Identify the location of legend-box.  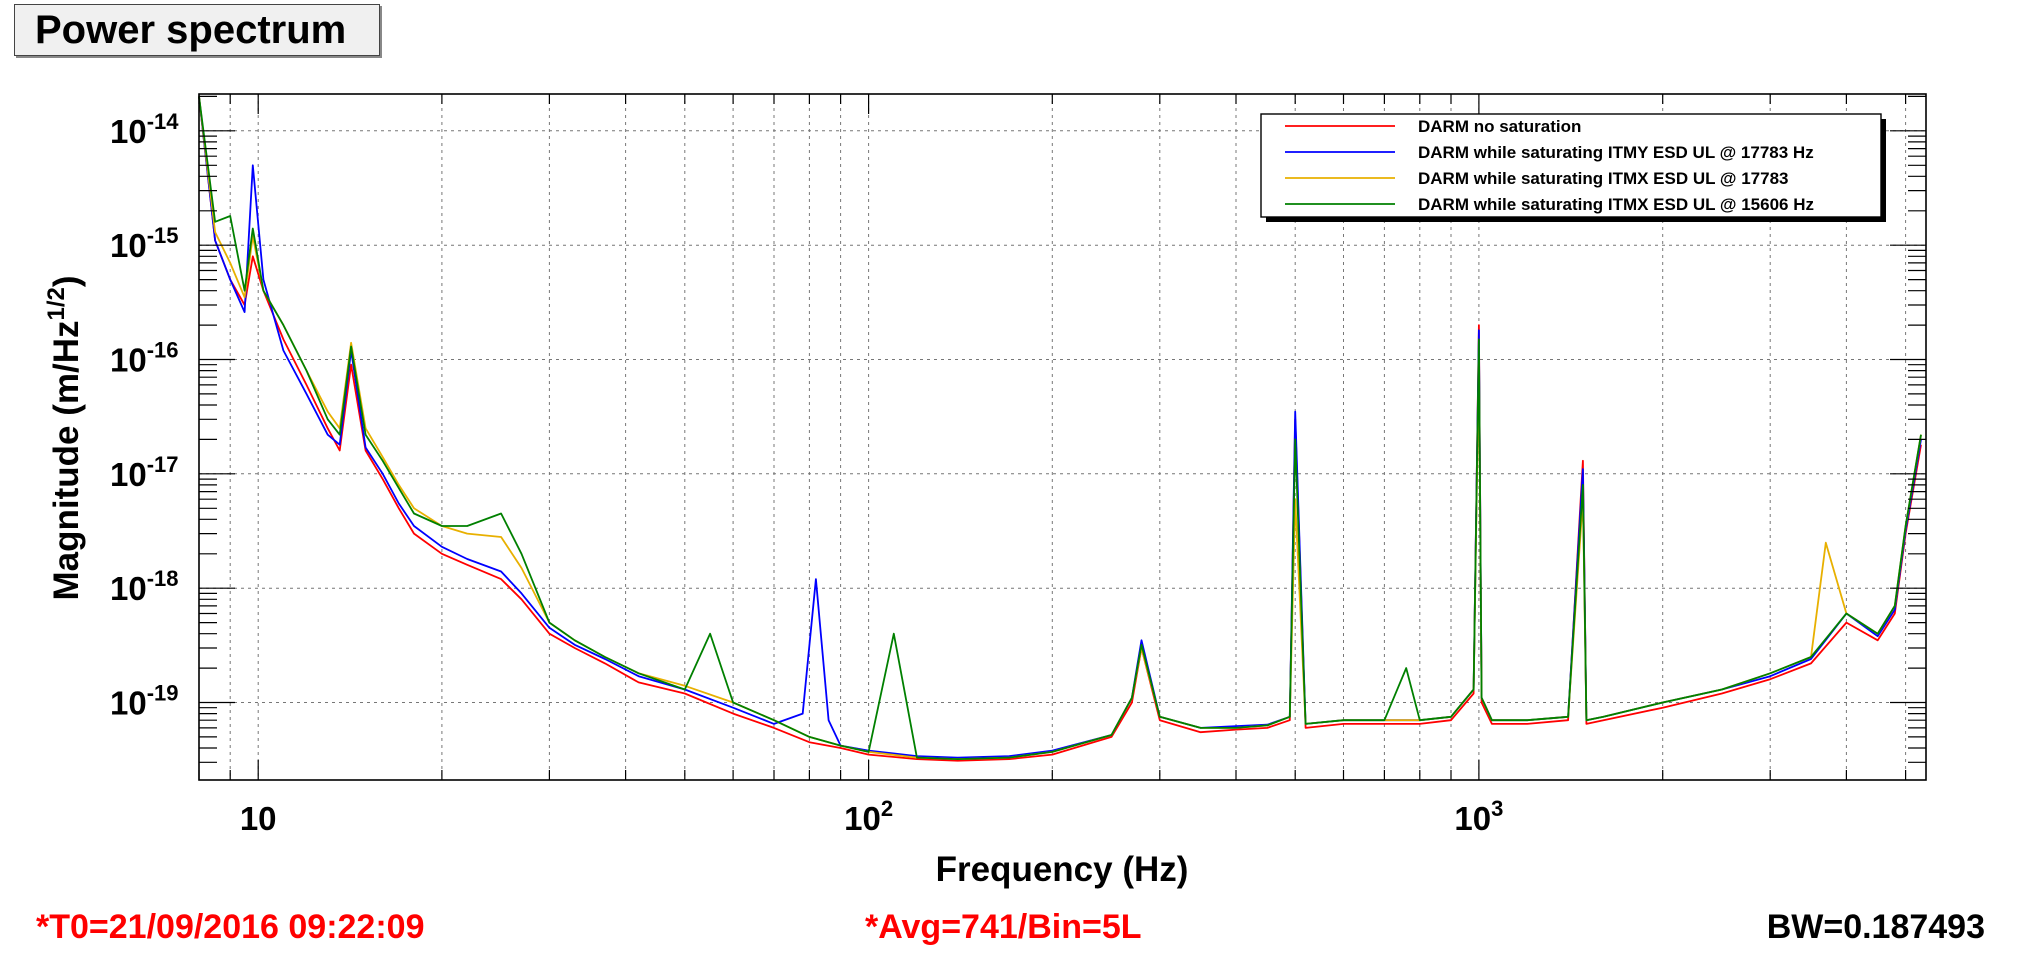
(1571, 165).